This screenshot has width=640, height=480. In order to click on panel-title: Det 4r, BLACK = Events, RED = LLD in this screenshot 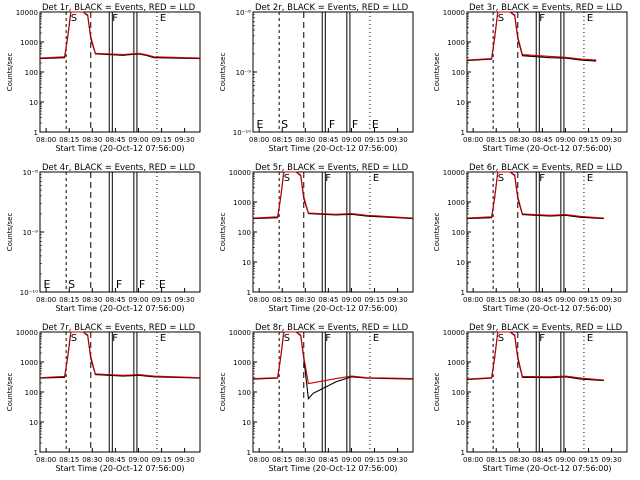, I will do `click(119, 168)`.